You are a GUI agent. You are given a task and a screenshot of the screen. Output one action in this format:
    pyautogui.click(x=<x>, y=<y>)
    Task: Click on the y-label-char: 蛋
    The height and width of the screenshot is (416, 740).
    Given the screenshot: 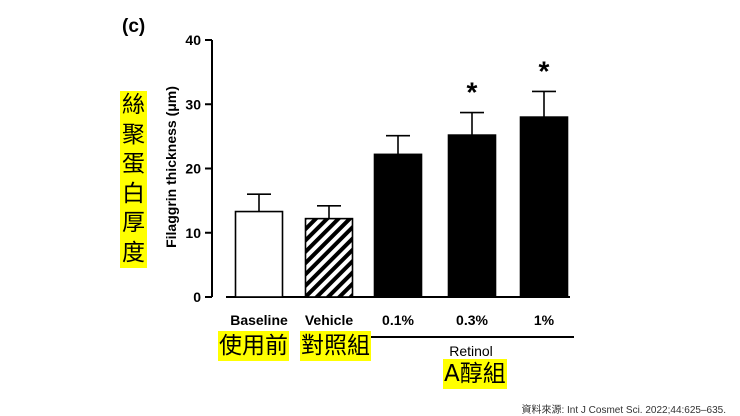 What is the action you would take?
    pyautogui.click(x=133, y=164)
    